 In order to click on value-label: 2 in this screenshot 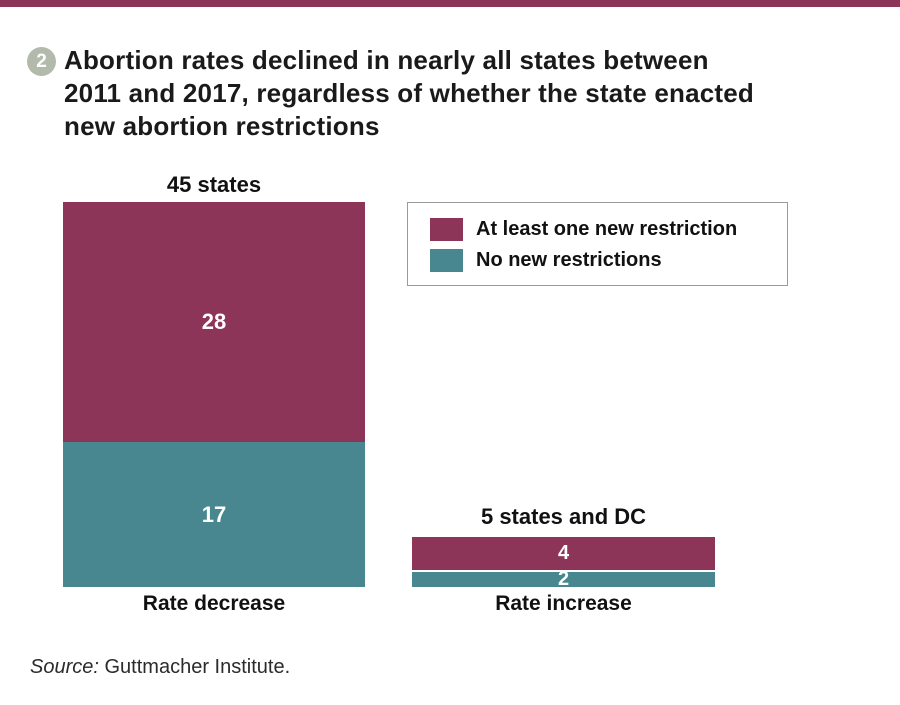, I will do `click(563, 579)`.